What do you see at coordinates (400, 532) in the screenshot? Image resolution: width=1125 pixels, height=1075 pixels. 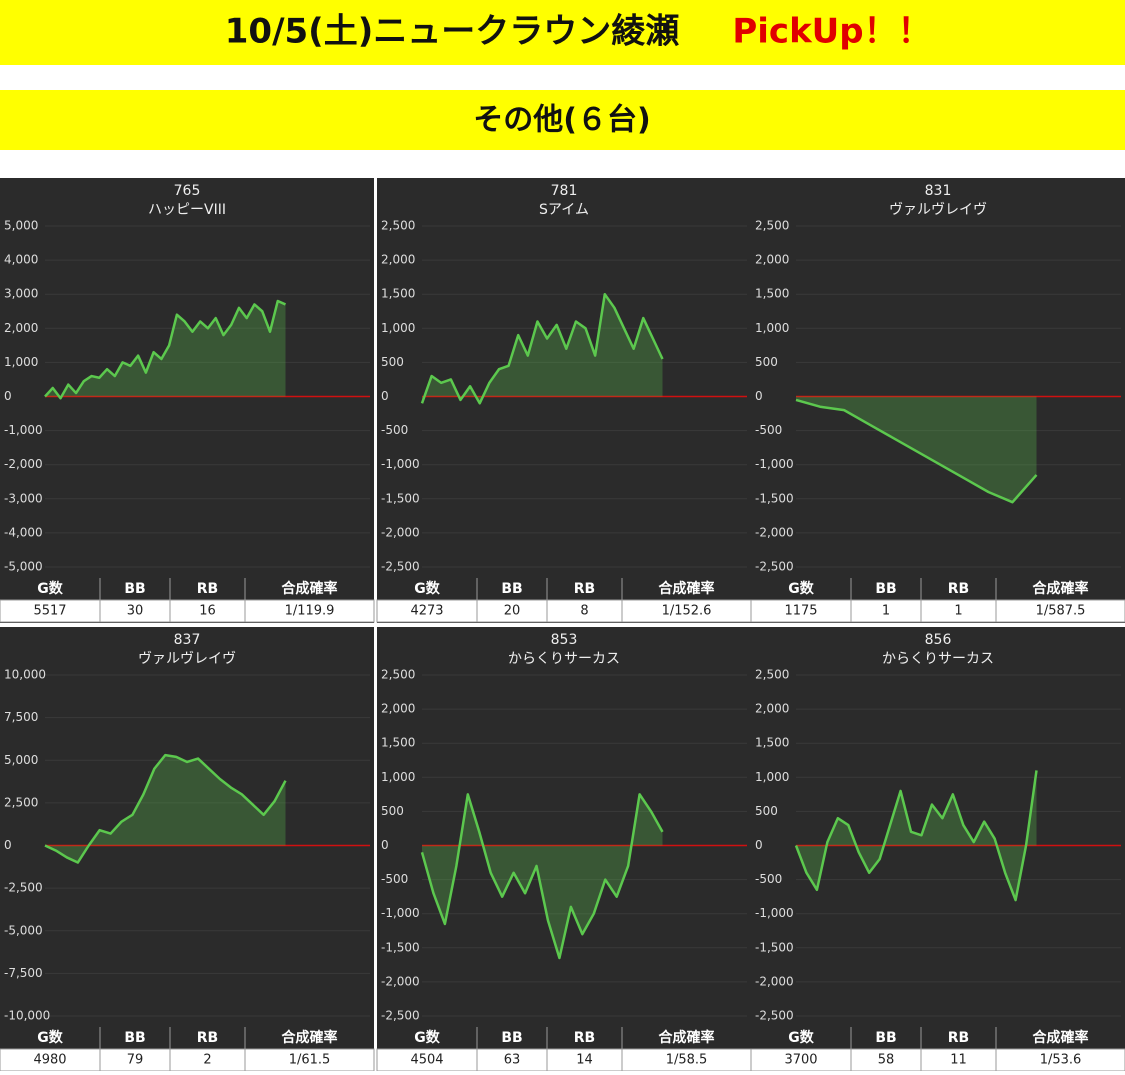 I see `y-tick-label: -2,000` at bounding box center [400, 532].